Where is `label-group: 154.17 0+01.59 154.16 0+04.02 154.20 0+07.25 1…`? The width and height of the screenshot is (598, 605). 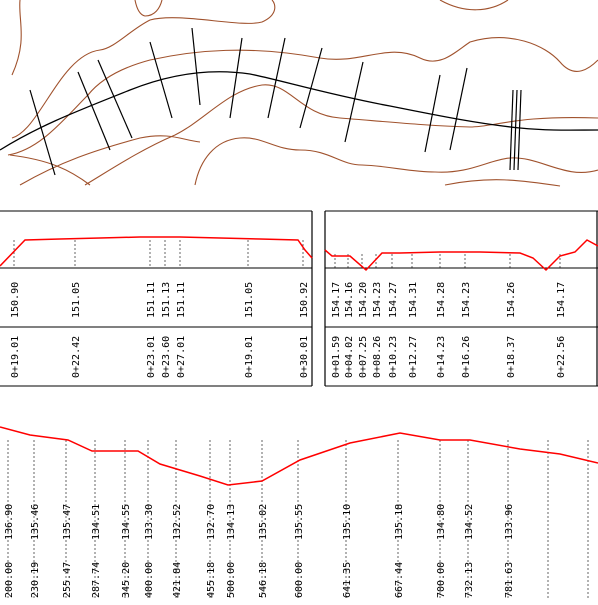 label-group: 154.17 0+01.59 154.16 0+04.02 154.20 0+07.25 1… is located at coordinates (449, 330).